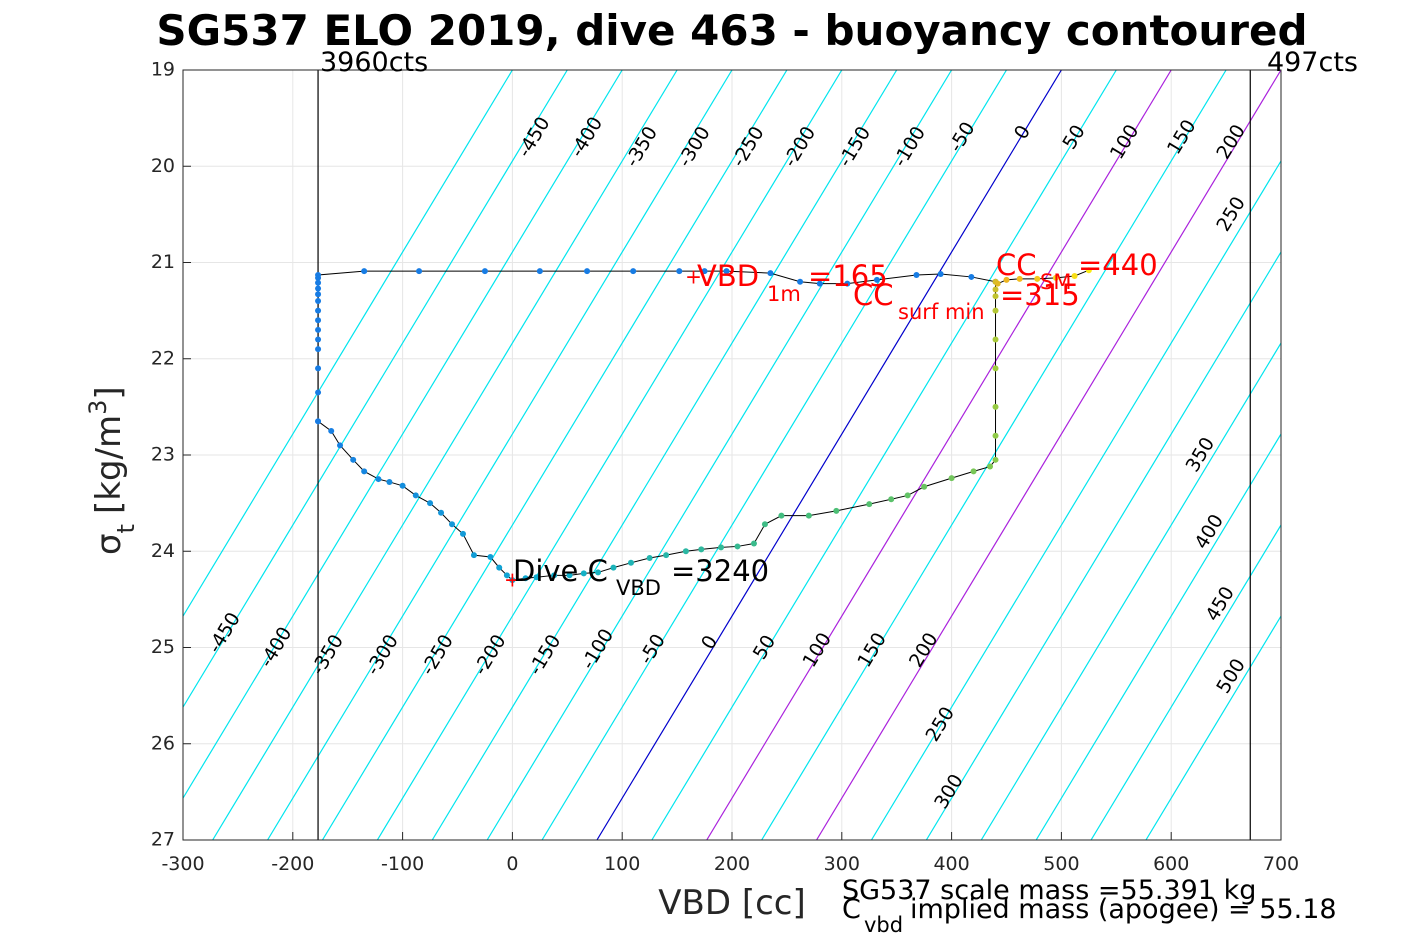 Image resolution: width=1417 pixels, height=945 pixels. Describe the element at coordinates (1171, 864) in the screenshot. I see `x-tick-label-9: 600` at that location.